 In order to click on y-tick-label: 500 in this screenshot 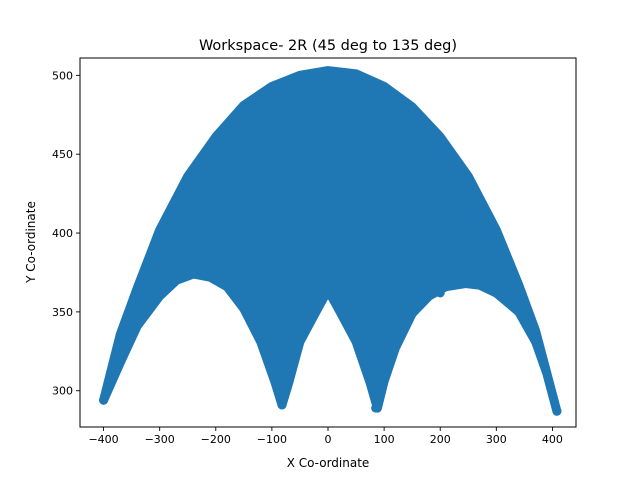, I will do `click(62, 75)`.